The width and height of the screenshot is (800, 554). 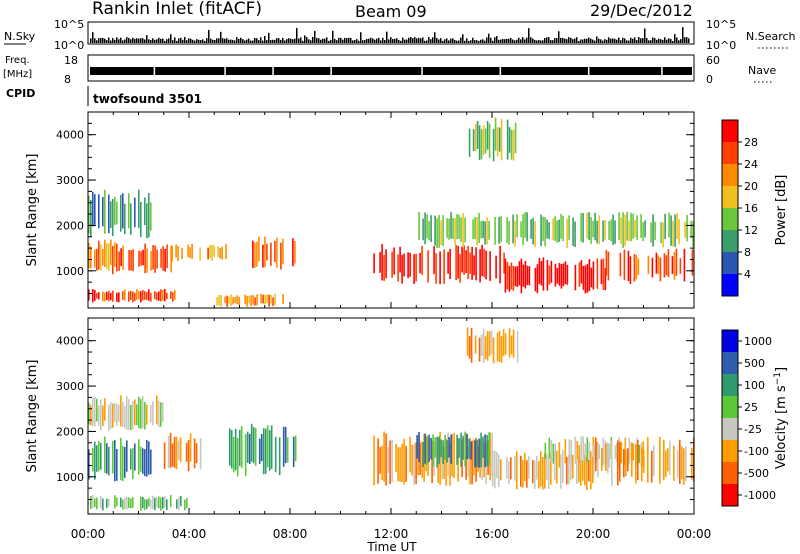 What do you see at coordinates (754, 363) in the screenshot?
I see `colorbar-tick-label: 500` at bounding box center [754, 363].